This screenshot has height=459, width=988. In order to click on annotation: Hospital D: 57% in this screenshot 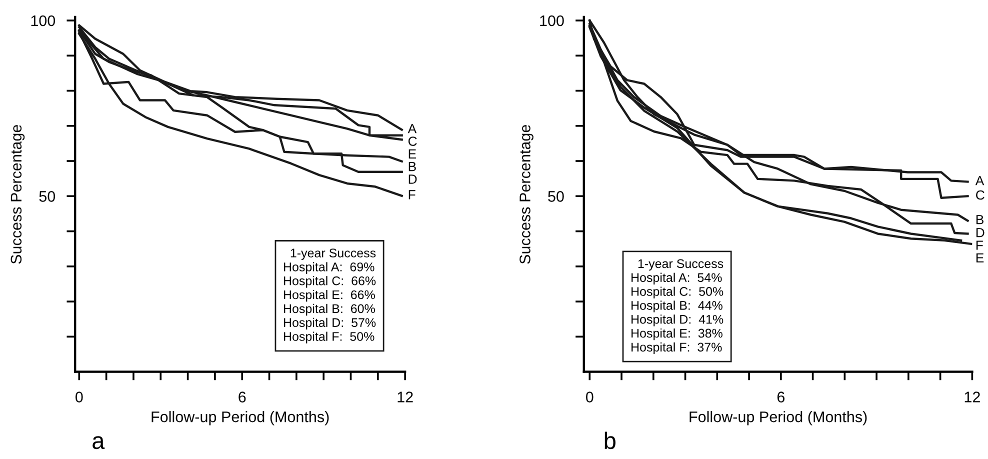, I will do `click(330, 324)`.